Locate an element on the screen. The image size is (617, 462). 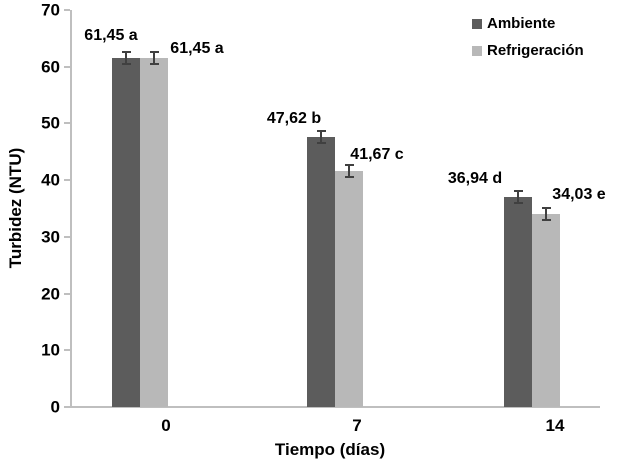
y-axis-line is located at coordinates (71, 208).